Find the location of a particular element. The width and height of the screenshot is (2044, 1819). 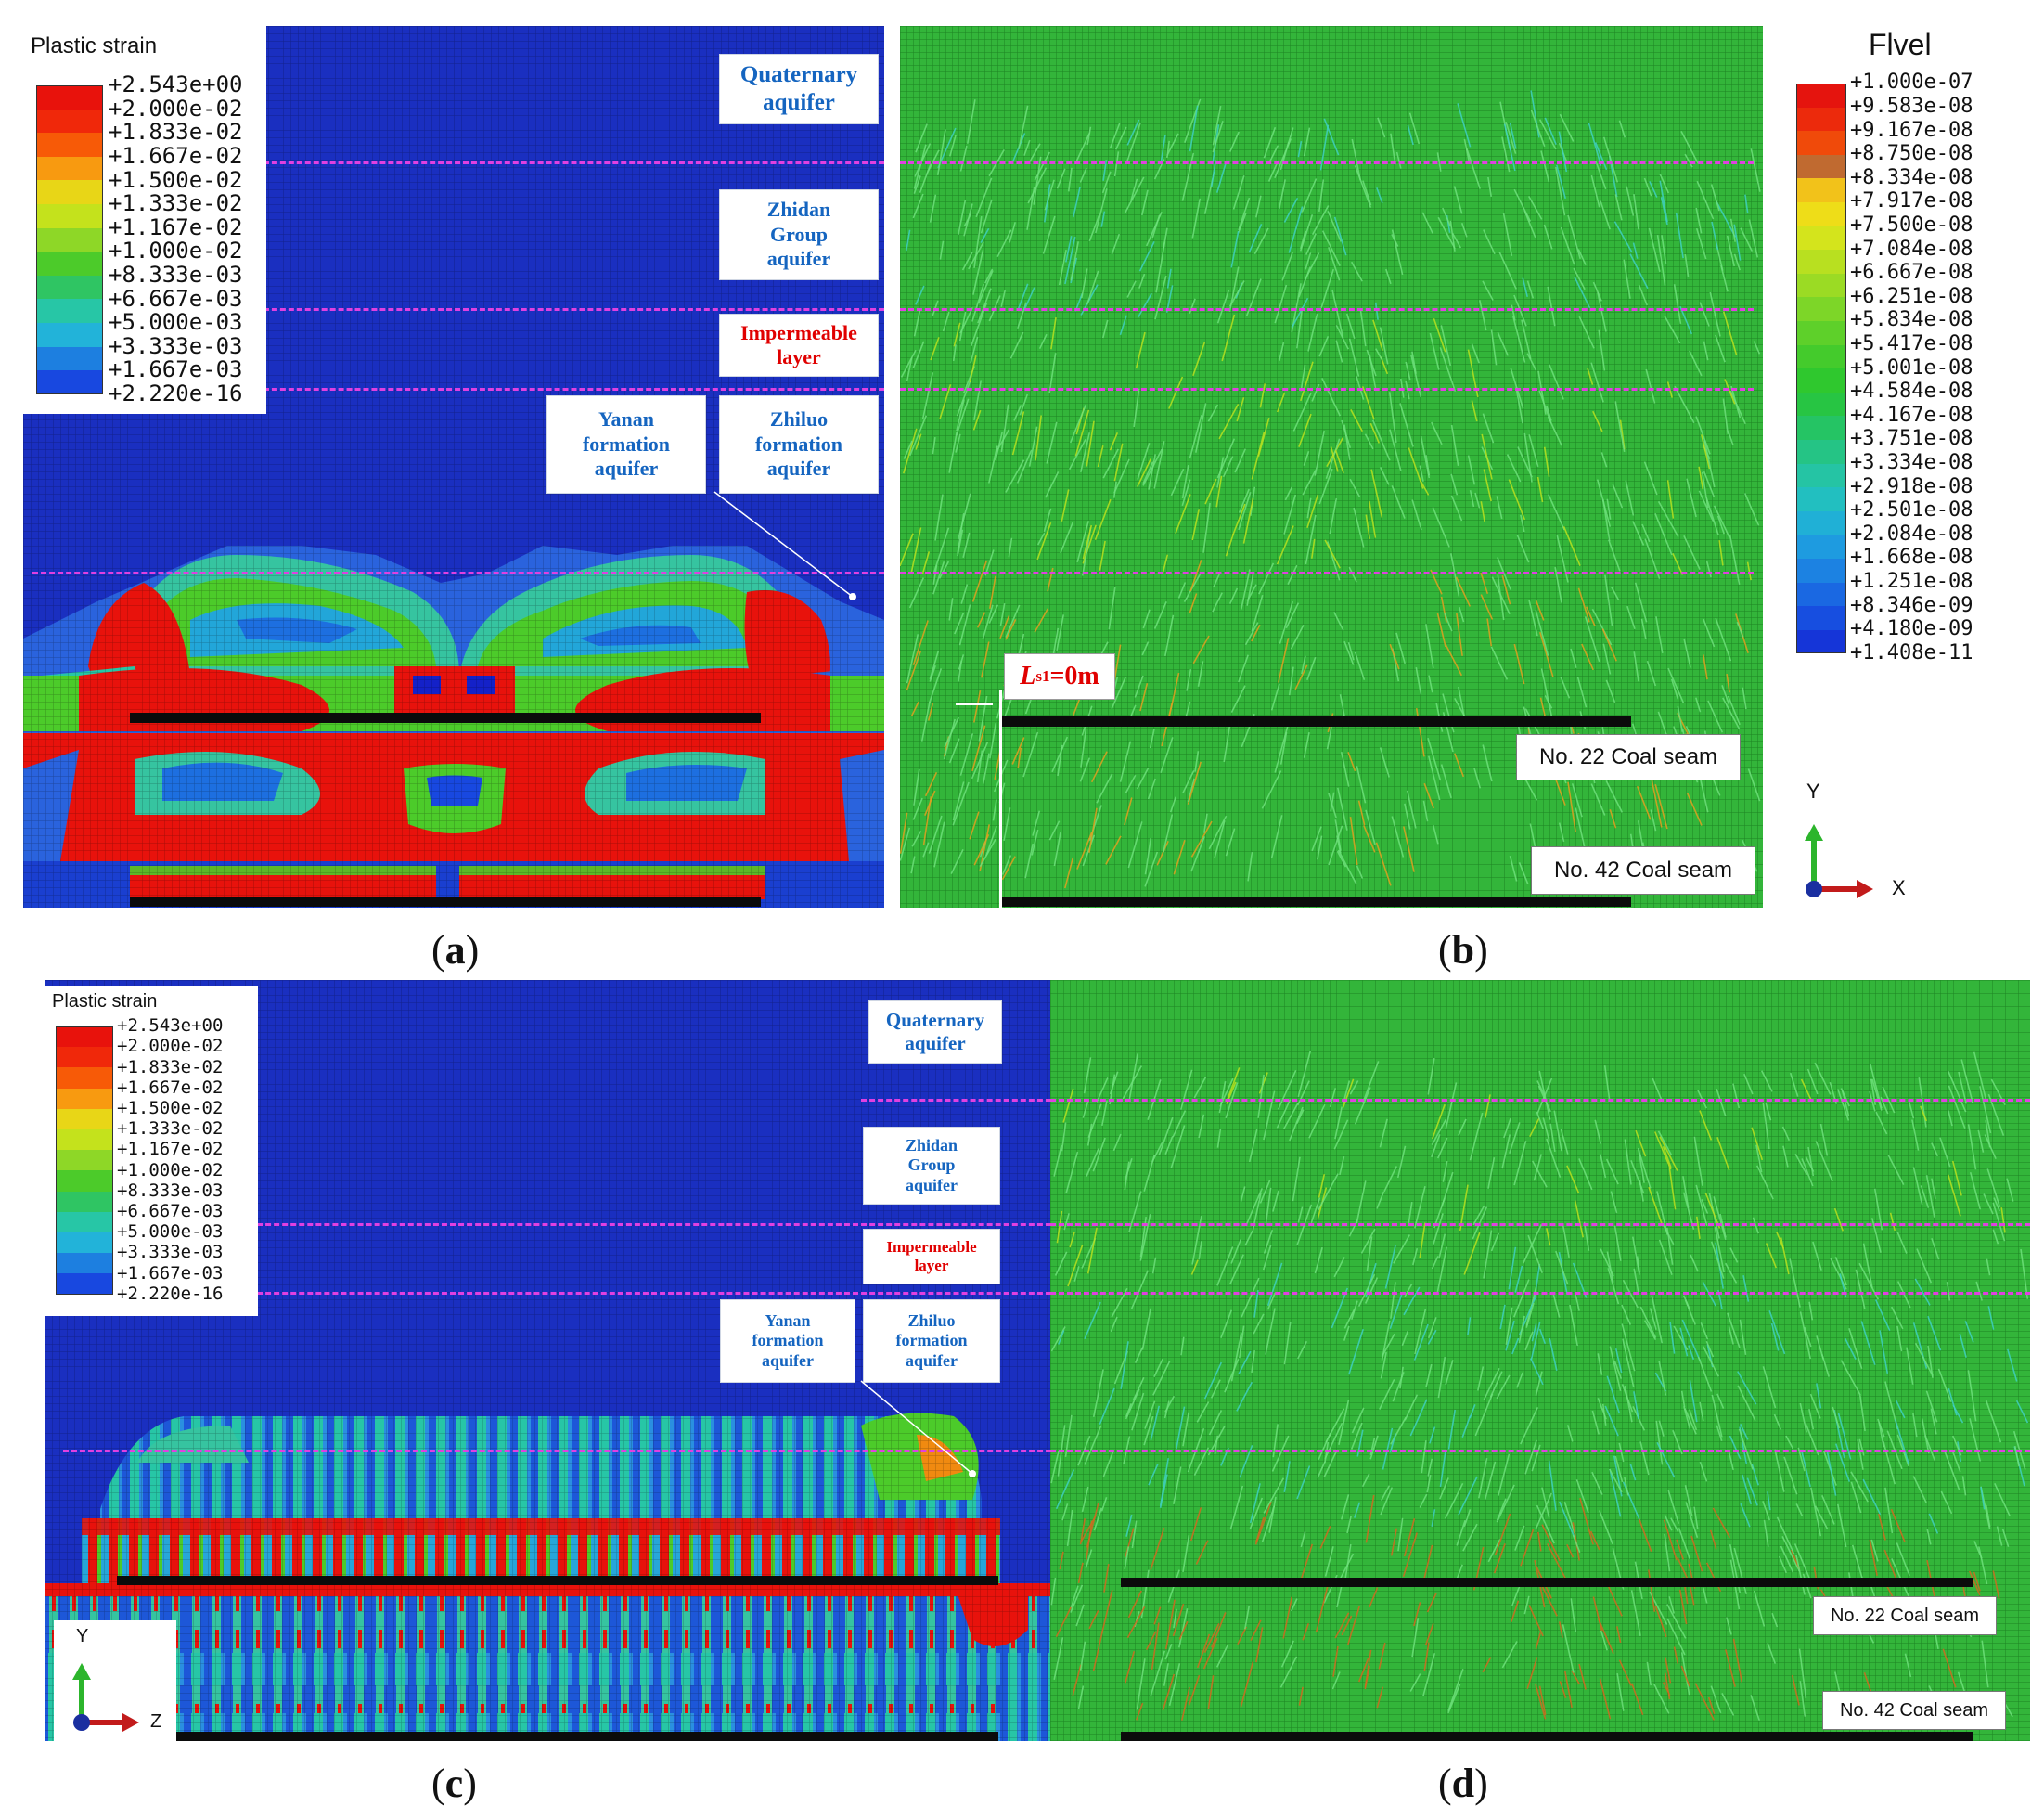

legend-value: +1.500e-02 is located at coordinates (176, 179).